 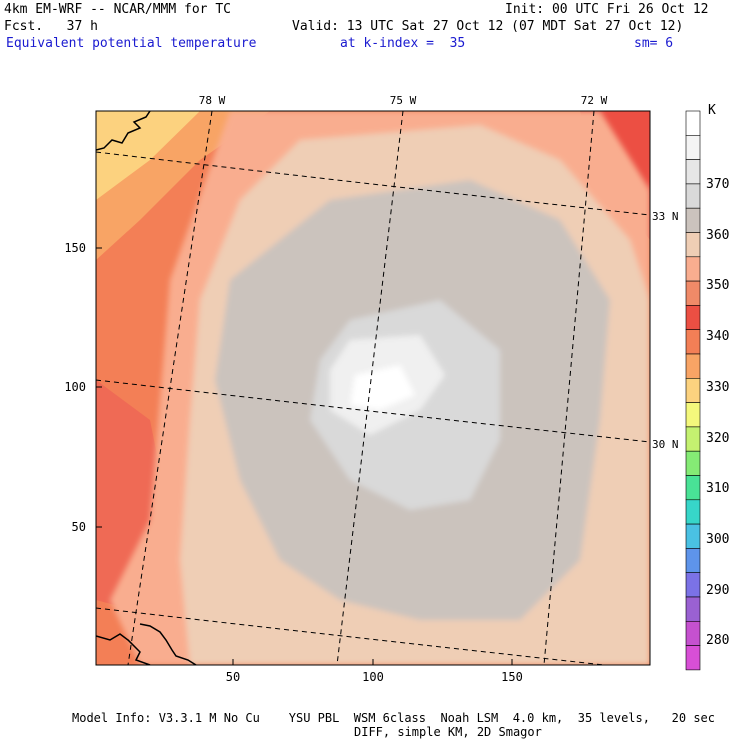 I want to click on colorbar-label: 280, so click(x=718, y=641).